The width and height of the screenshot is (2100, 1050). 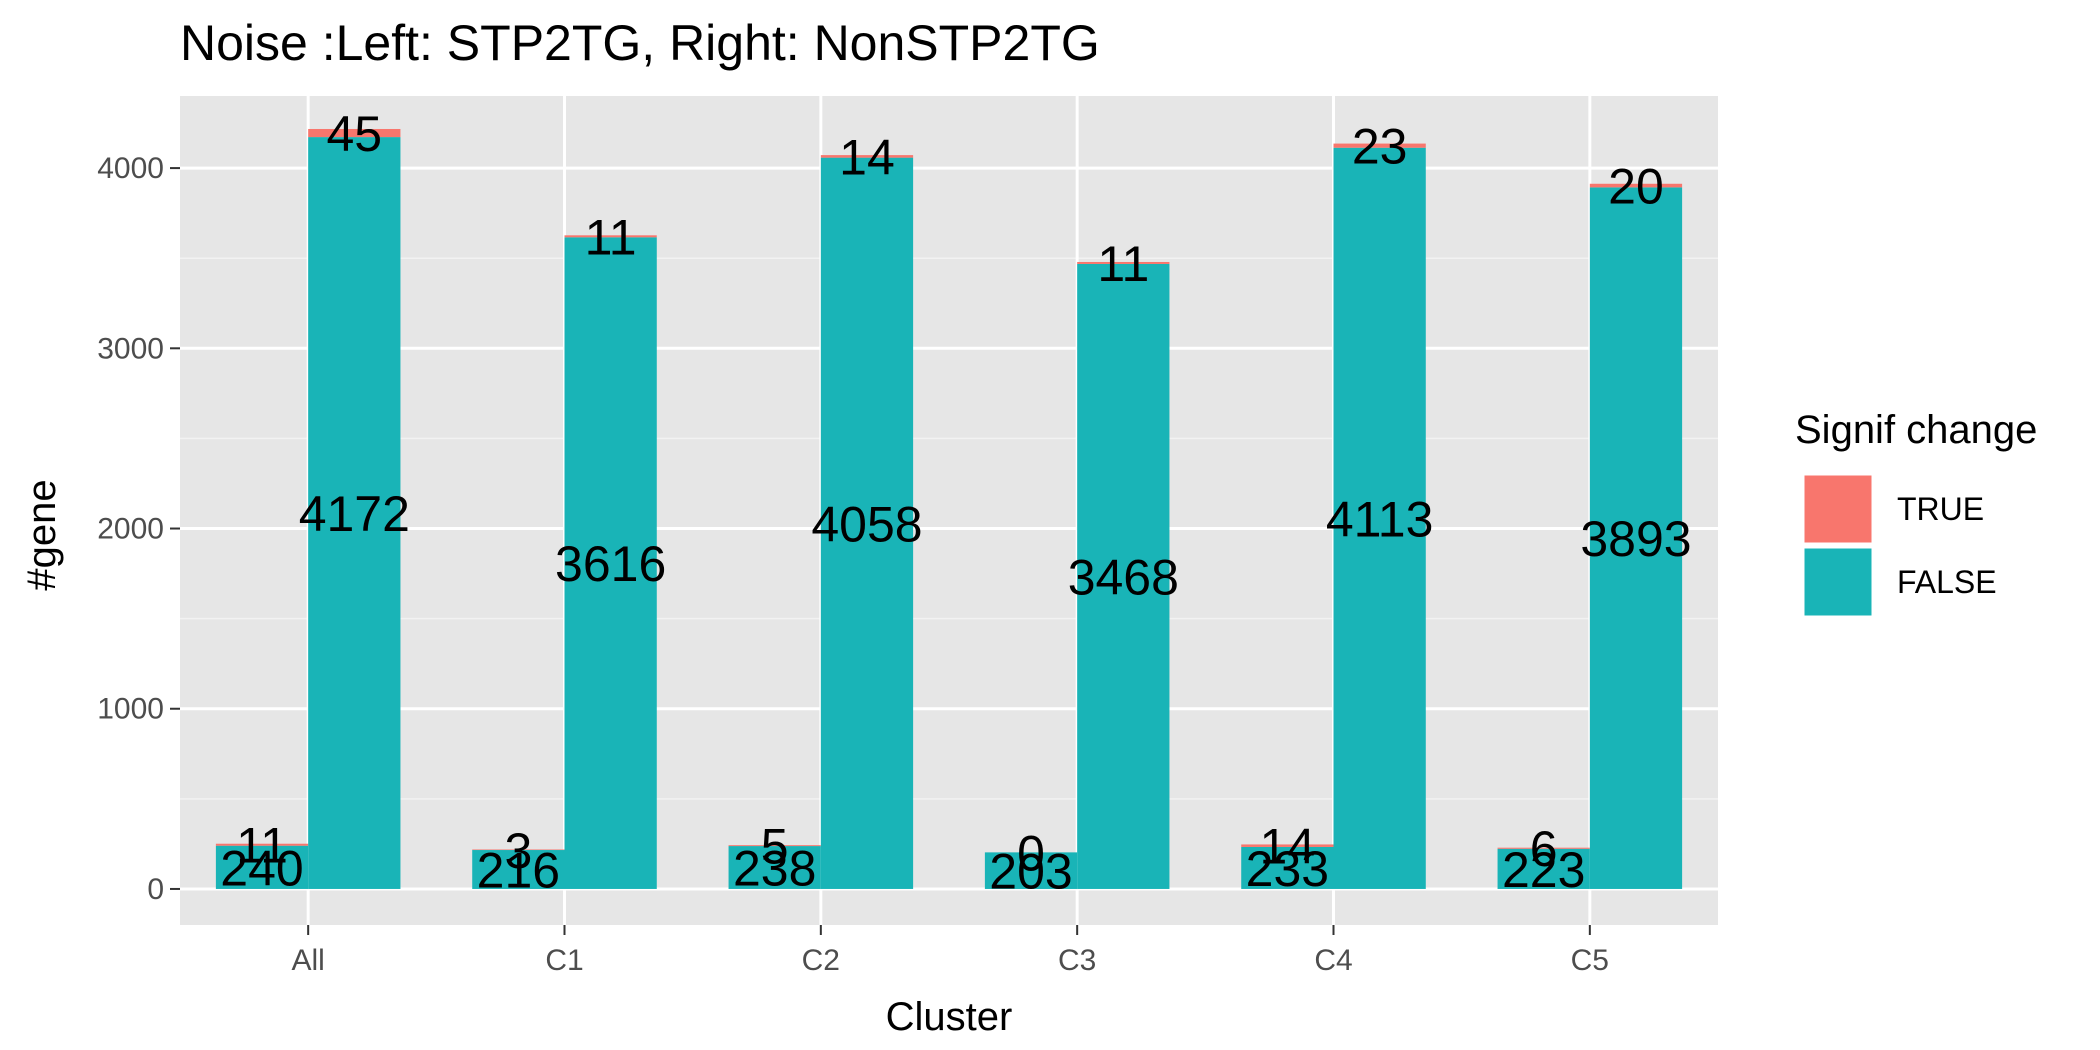 I want to click on data-label-true-right-All: 45, so click(x=354, y=134).